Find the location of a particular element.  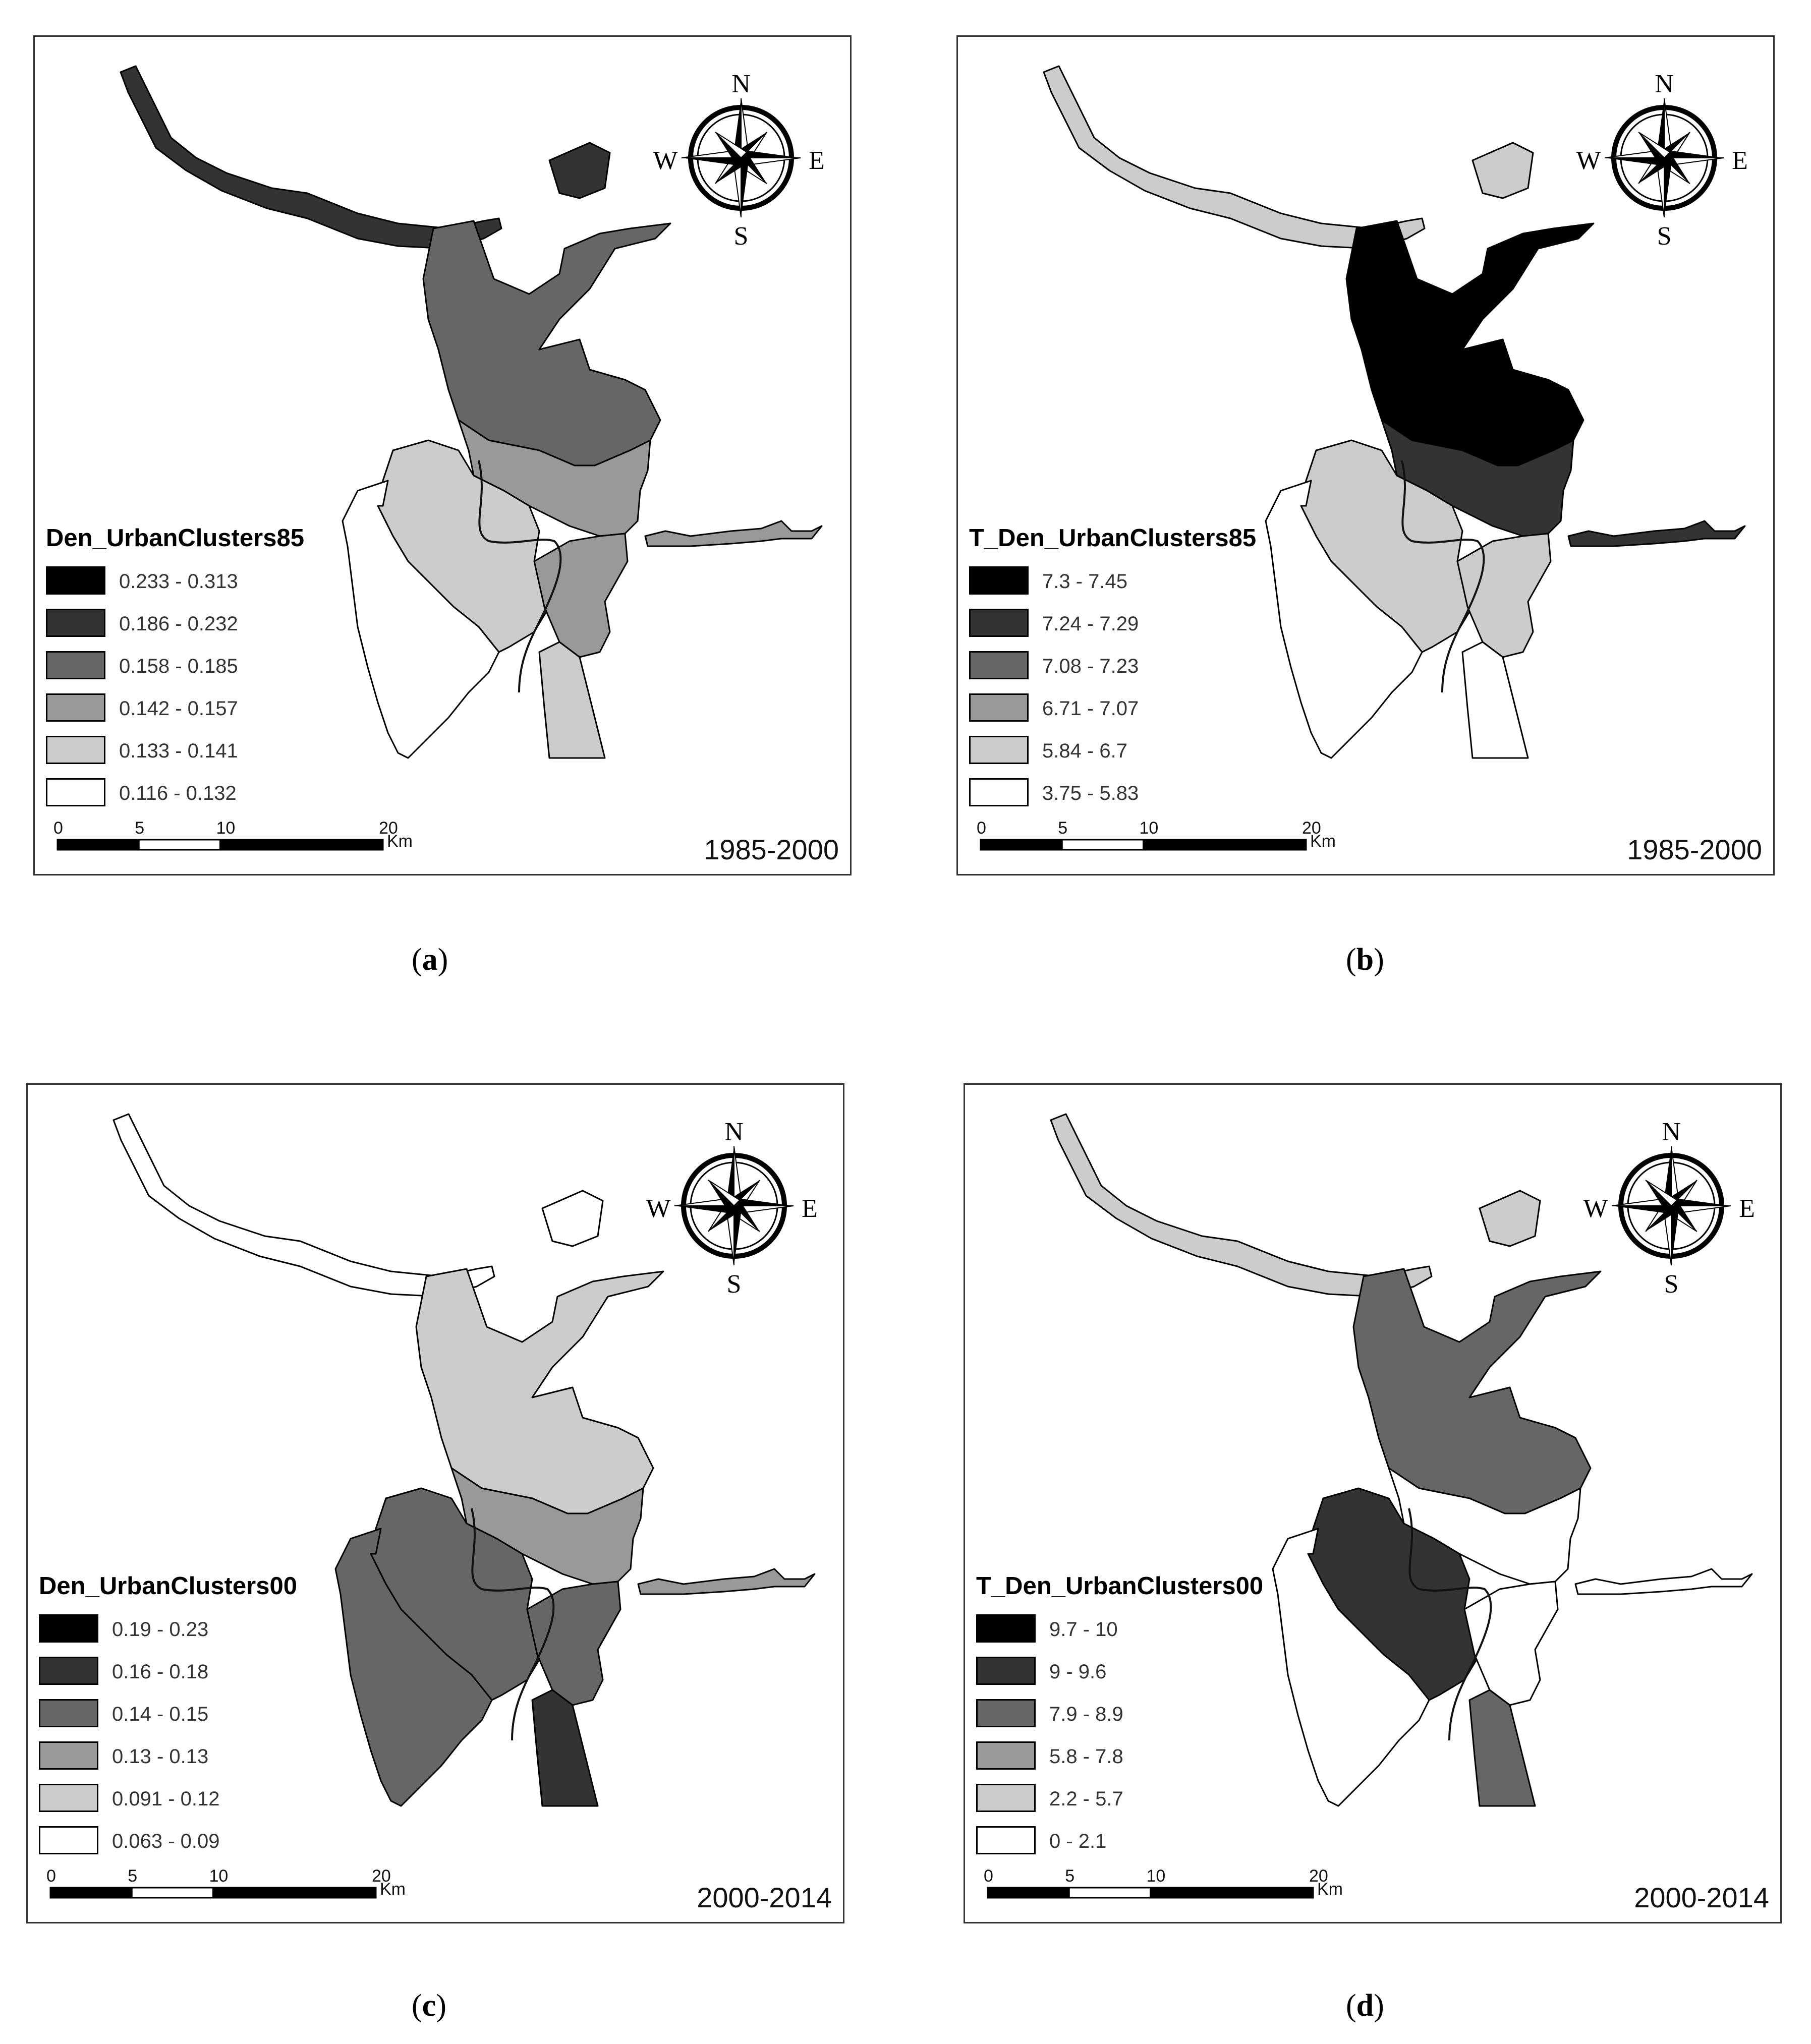

legend-label: 3.75 - 5.83 is located at coordinates (1090, 793).